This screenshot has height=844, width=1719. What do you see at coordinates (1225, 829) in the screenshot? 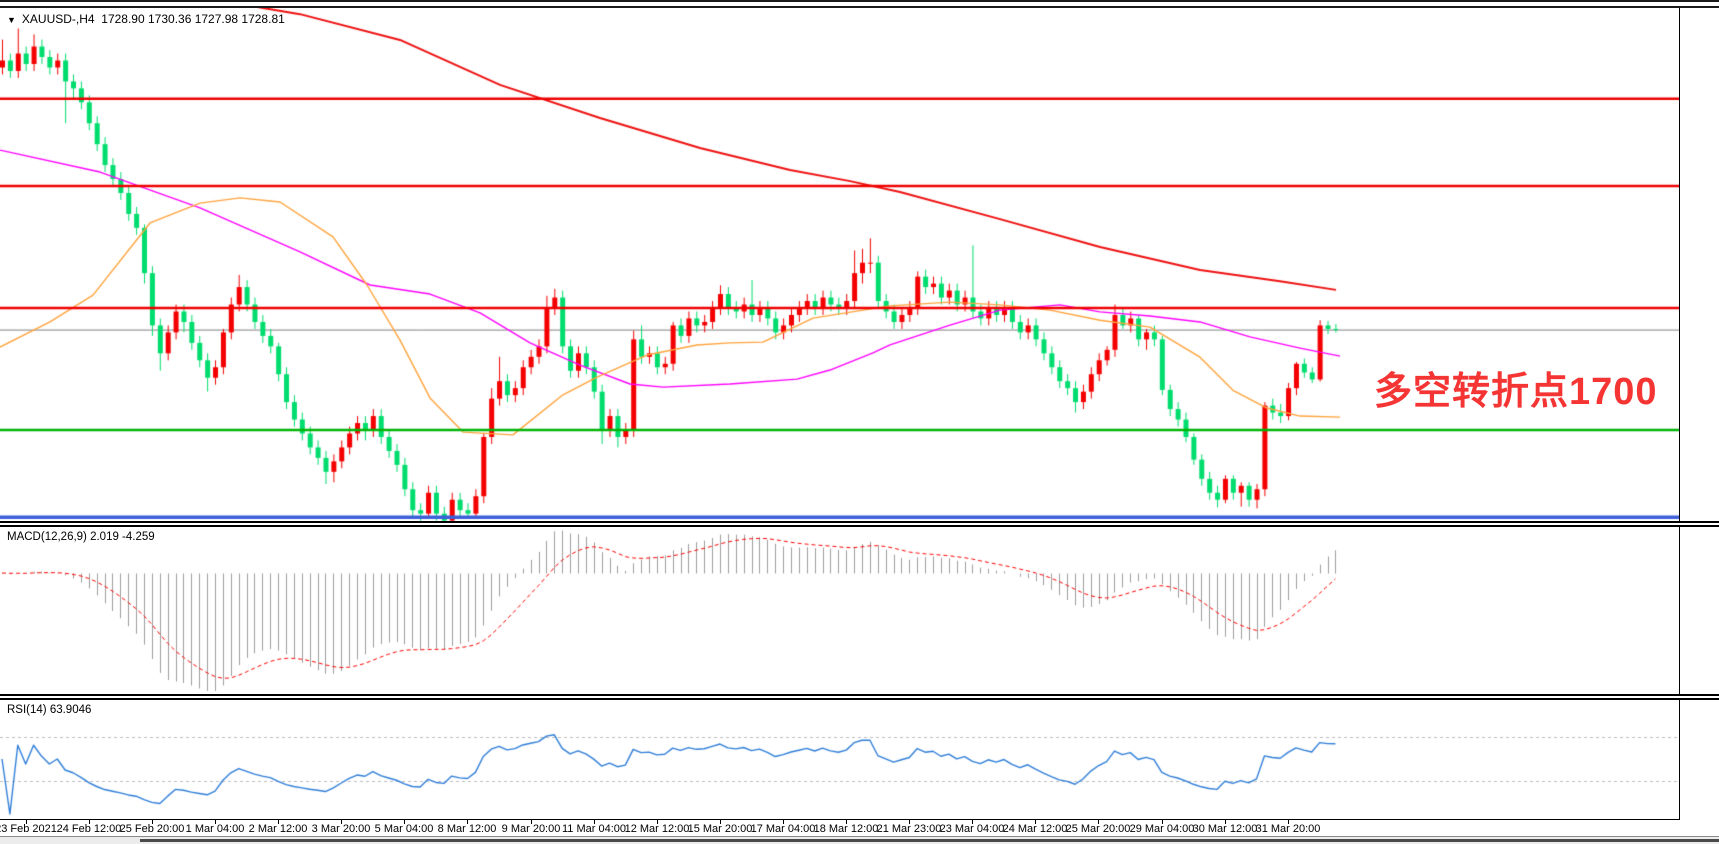
I see `time-label: 30 Mar 12:00` at bounding box center [1225, 829].